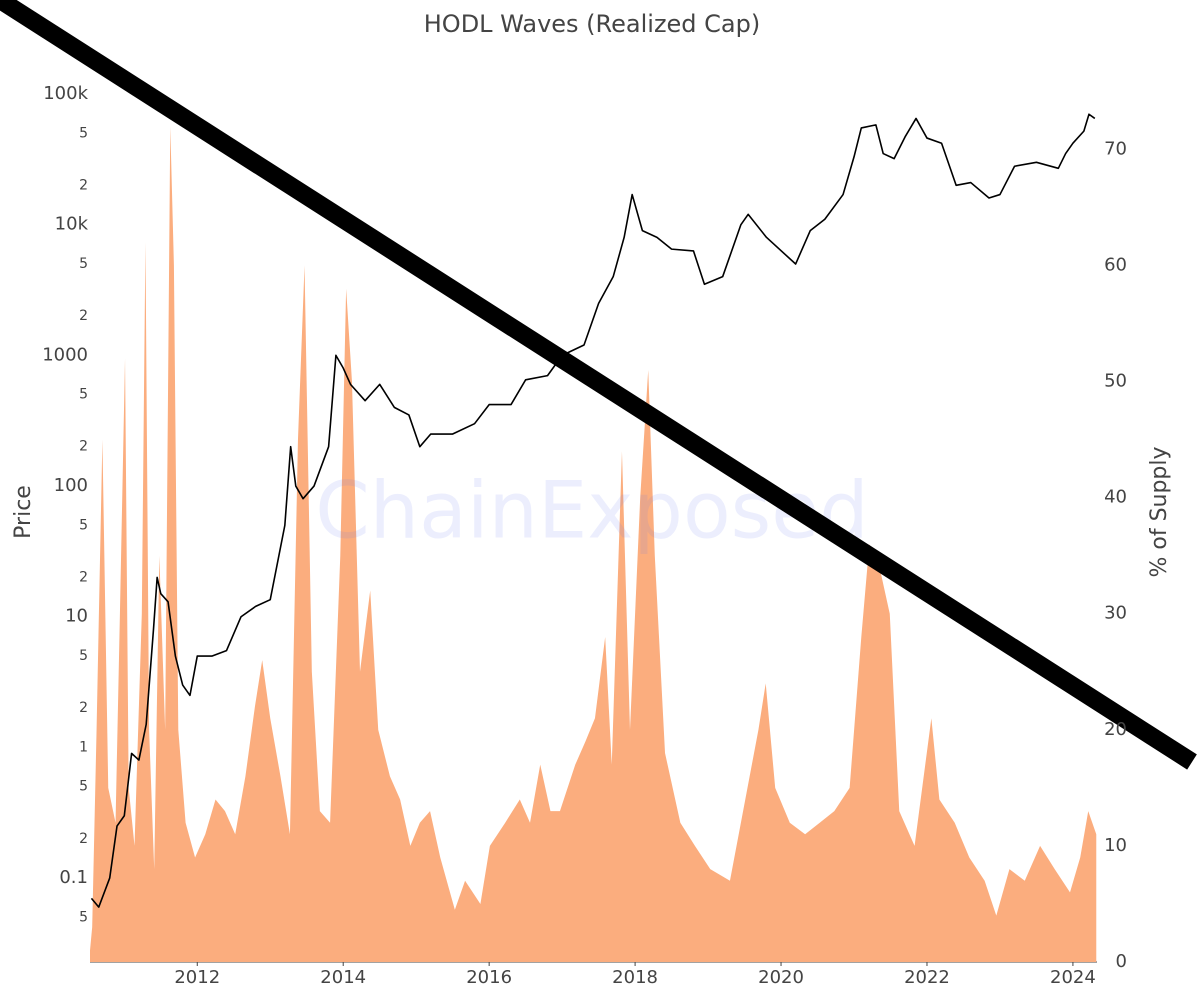  What do you see at coordinates (76, 616) in the screenshot?
I see `y-tick-label: 10` at bounding box center [76, 616].